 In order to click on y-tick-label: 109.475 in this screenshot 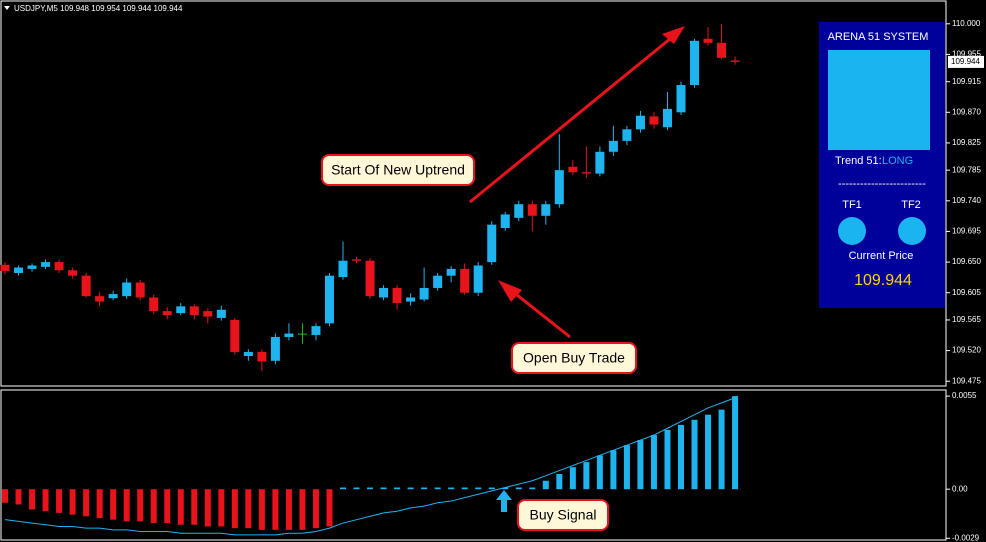, I will do `click(966, 380)`.